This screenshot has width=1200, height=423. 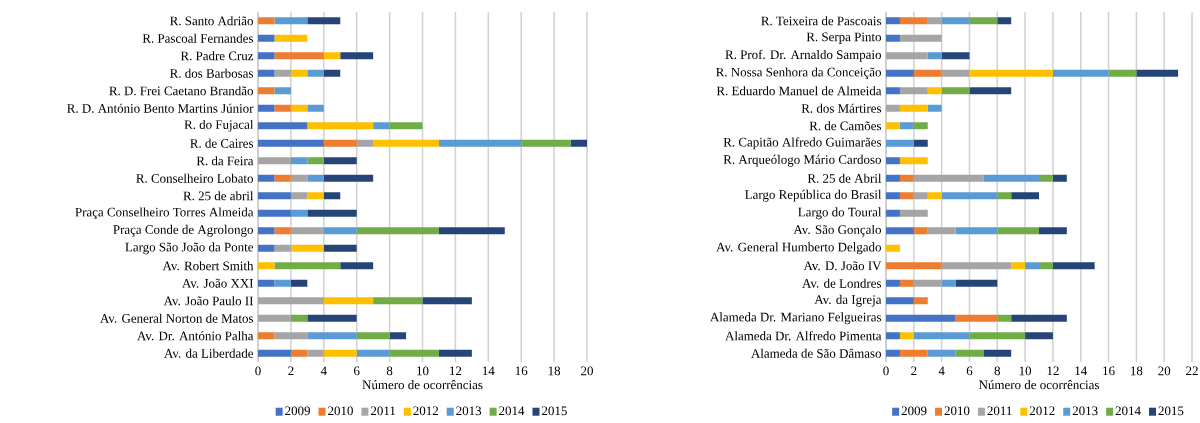 What do you see at coordinates (521, 371) in the screenshot?
I see `x-tick-label: 16` at bounding box center [521, 371].